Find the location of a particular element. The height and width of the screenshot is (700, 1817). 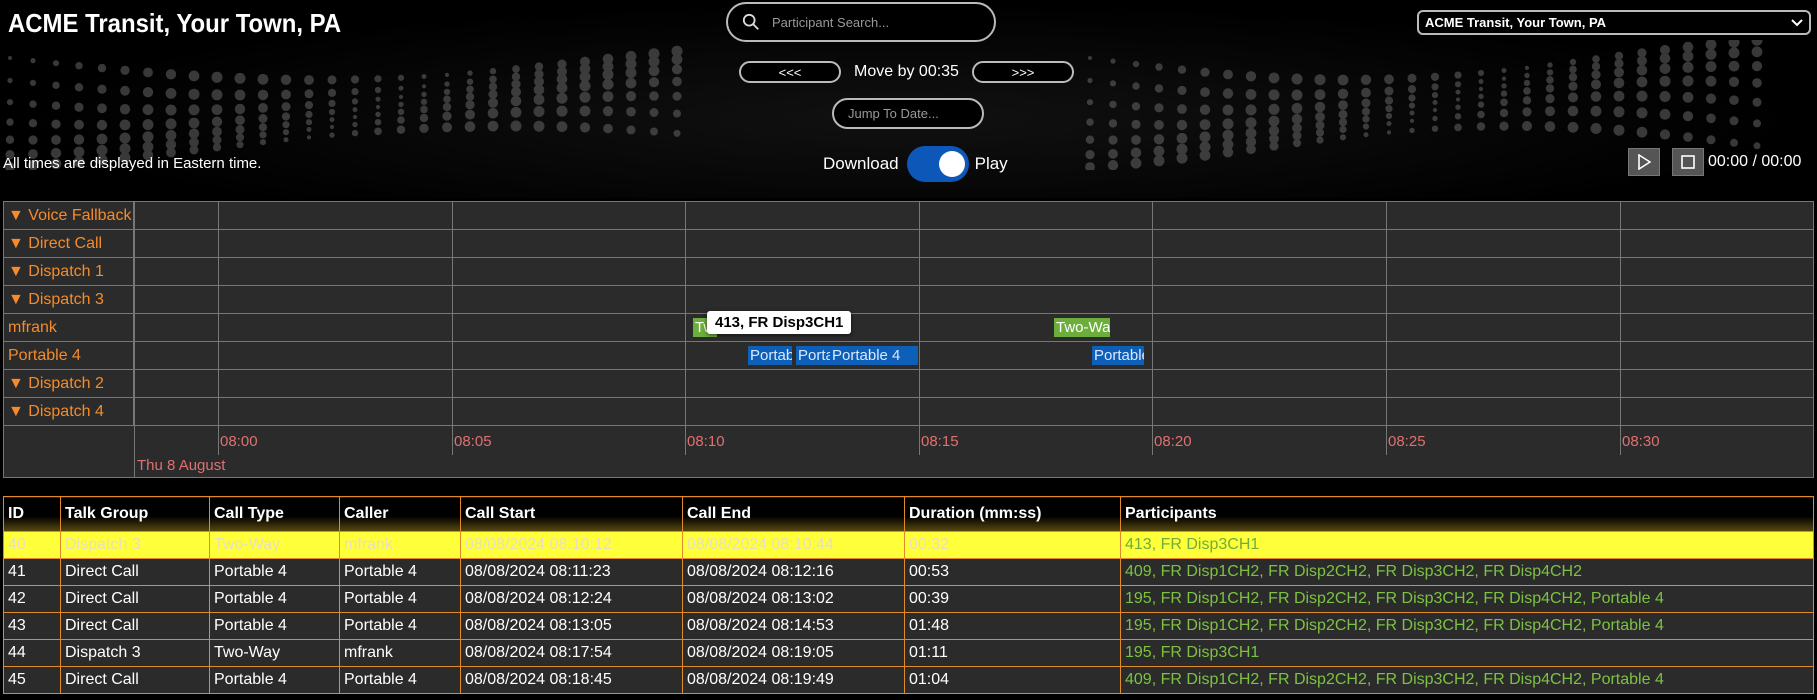

time-tick-label: 08:15 is located at coordinates (940, 441).